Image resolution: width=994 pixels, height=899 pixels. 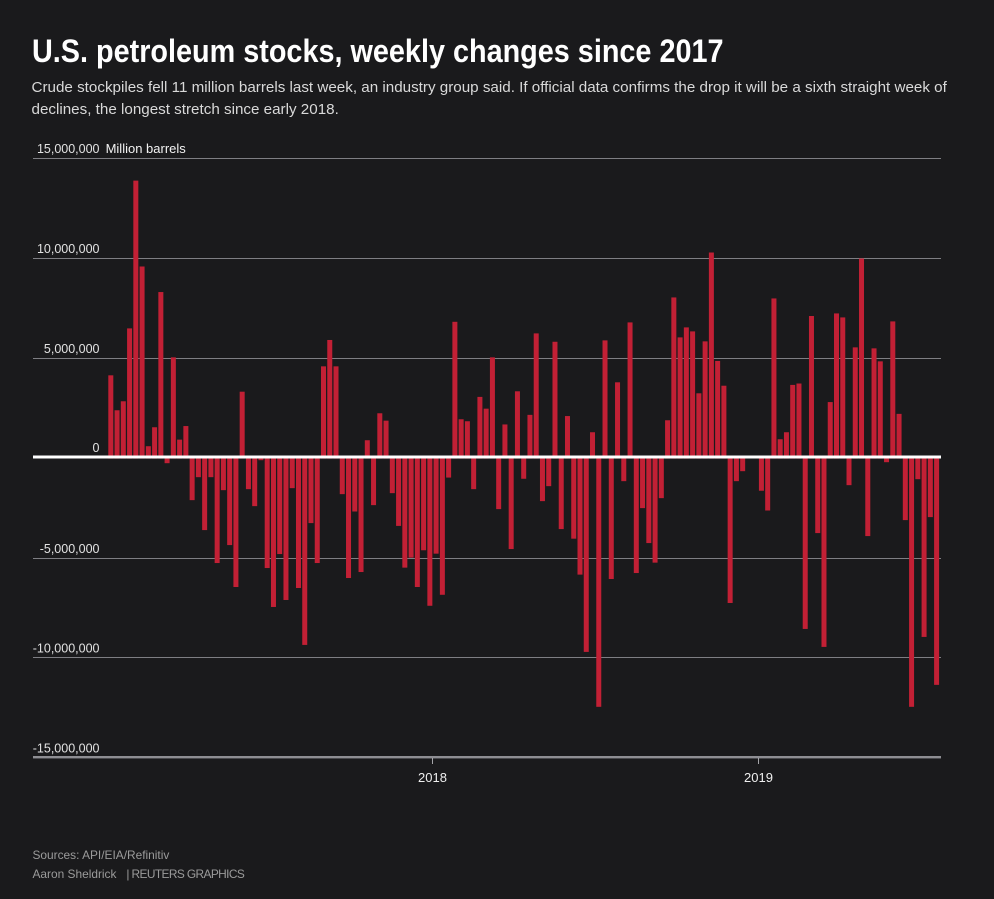 I want to click on svg-text: Million barrels, so click(x=146, y=148).